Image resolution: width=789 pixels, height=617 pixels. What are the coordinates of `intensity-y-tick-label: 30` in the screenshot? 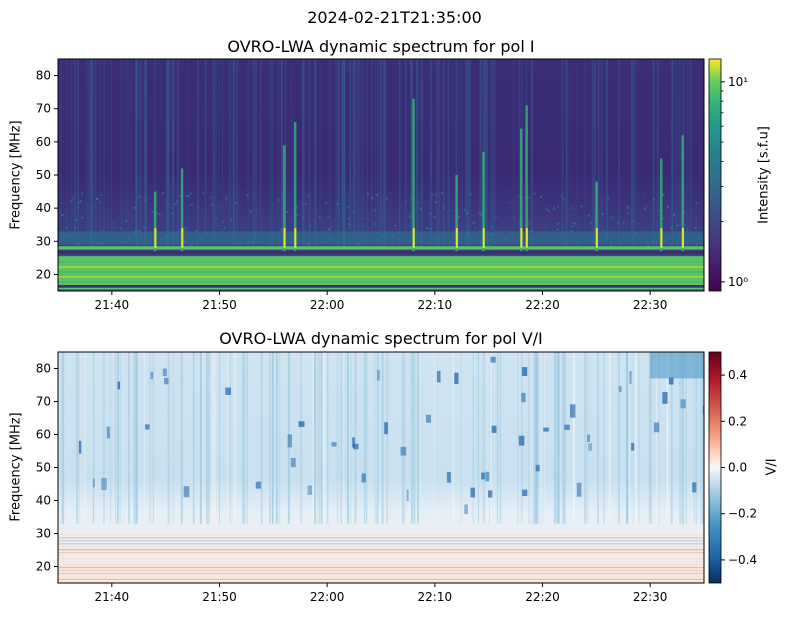 It's located at (43, 241).